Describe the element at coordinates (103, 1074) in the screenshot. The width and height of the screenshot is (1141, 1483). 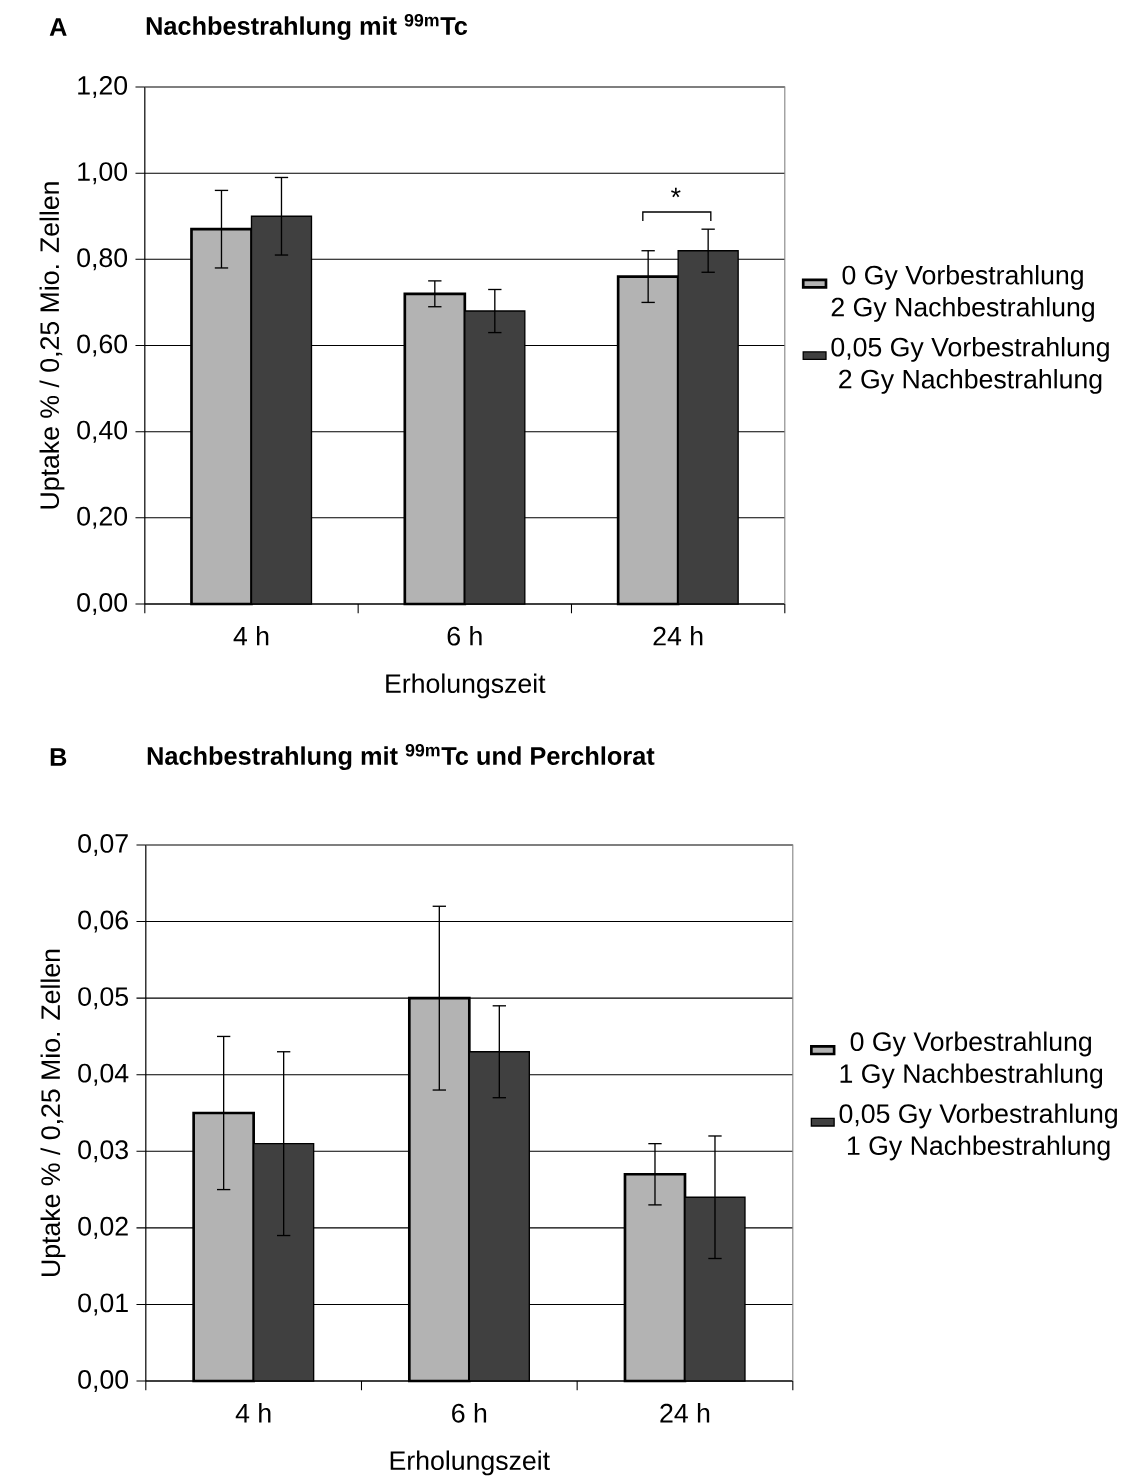
I see `y-tick-label: 0,04` at that location.